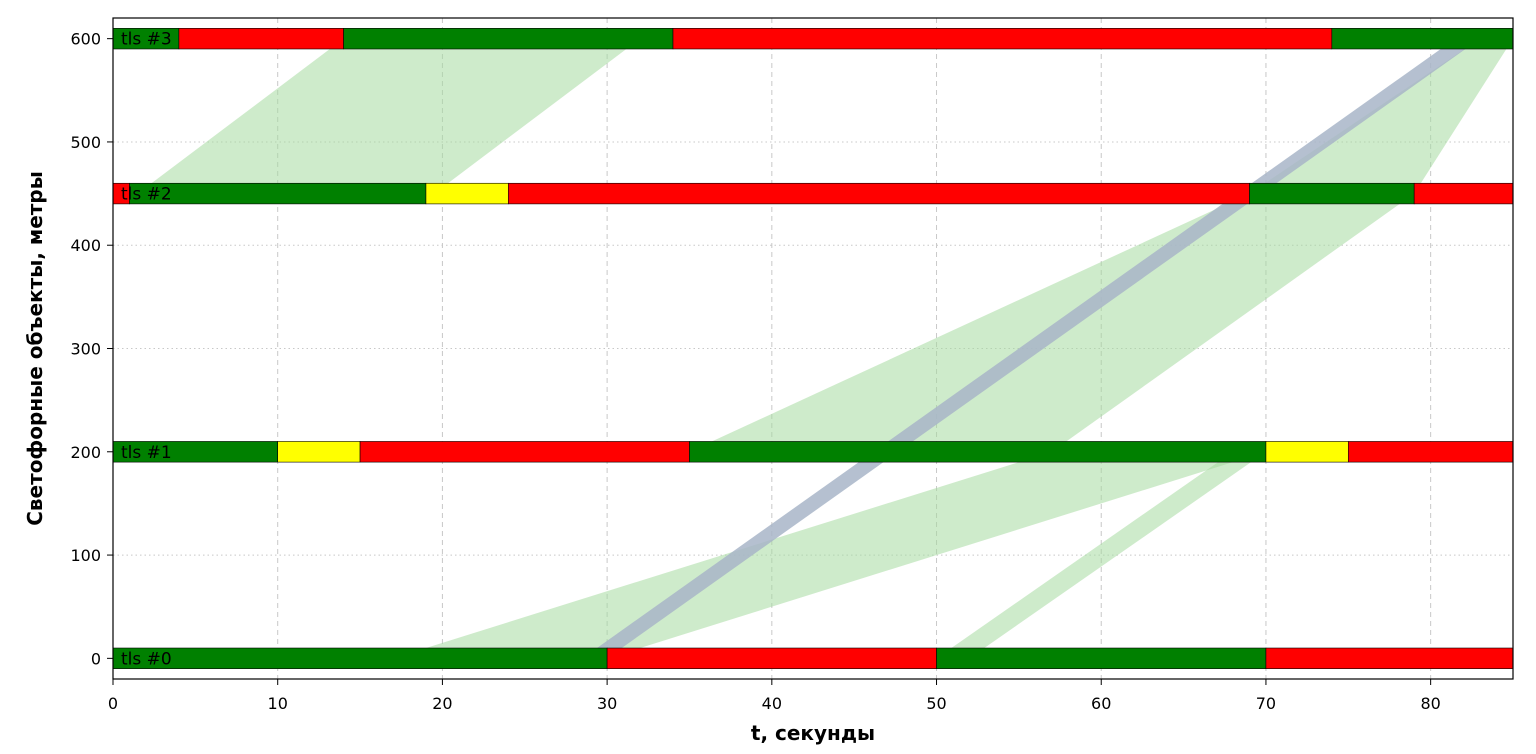  What do you see at coordinates (146, 453) in the screenshot?
I see `signal-label: tls #1` at bounding box center [146, 453].